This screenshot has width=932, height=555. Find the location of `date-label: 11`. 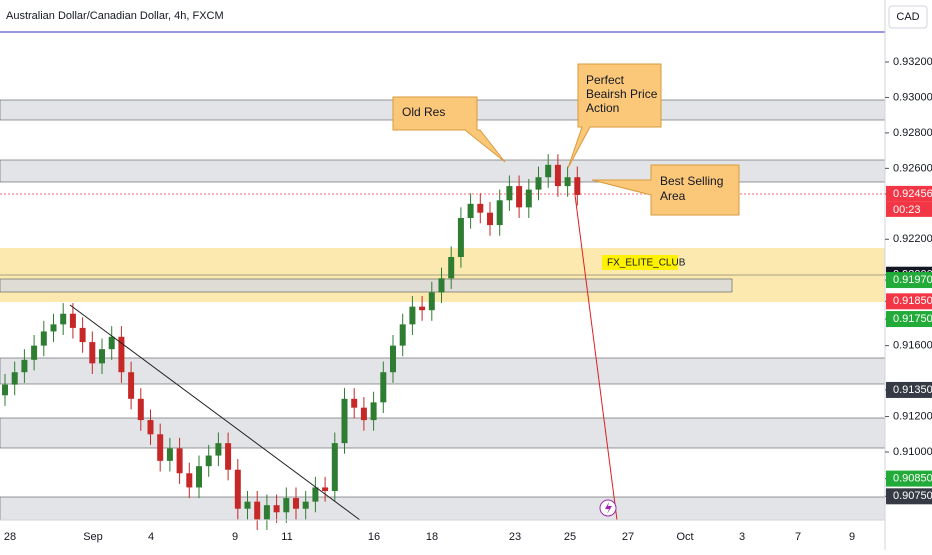

date-label: 11 is located at coordinates (286, 537).